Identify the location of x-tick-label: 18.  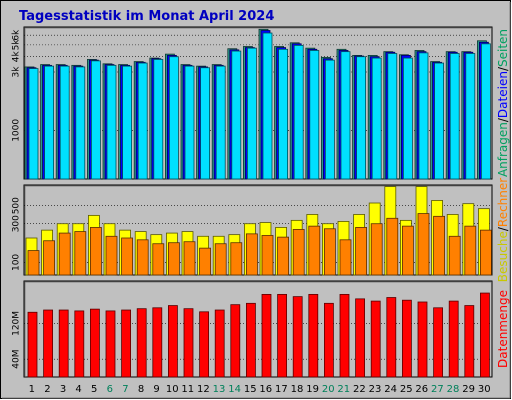
(297, 389).